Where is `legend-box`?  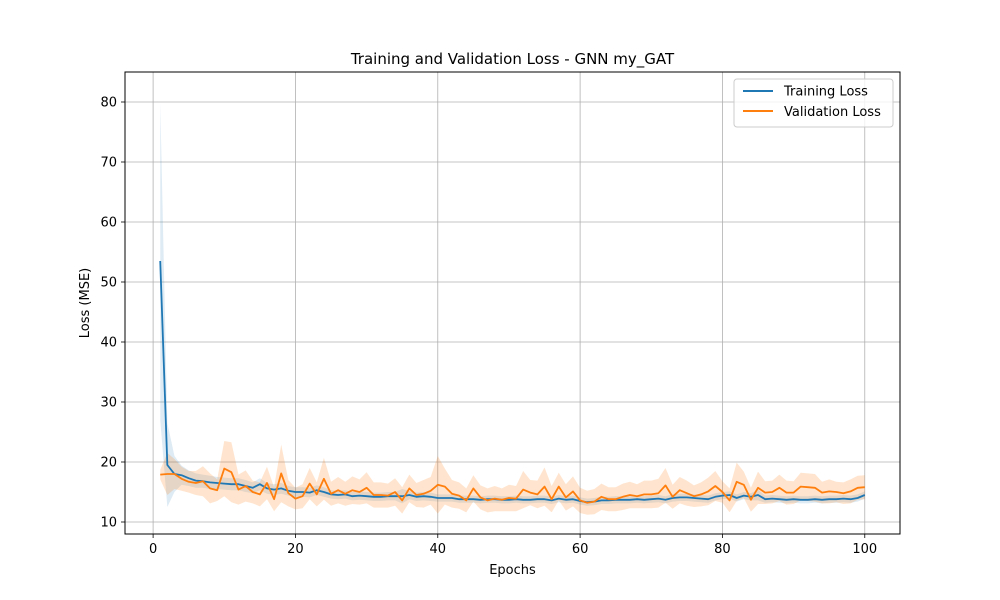 legend-box is located at coordinates (813, 103).